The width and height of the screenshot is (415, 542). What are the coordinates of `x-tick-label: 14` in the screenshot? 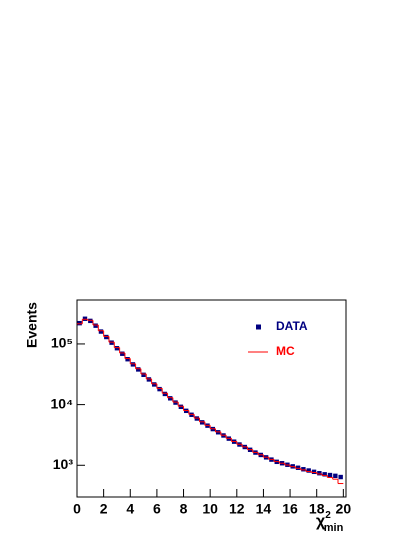 It's located at (264, 509).